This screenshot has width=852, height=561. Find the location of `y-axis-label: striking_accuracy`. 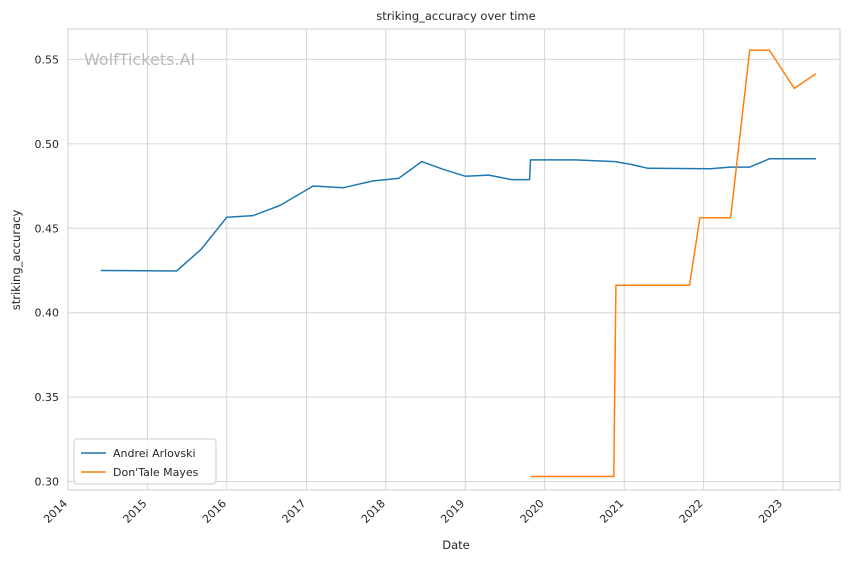

y-axis-label: striking_accuracy is located at coordinates (16, 260).